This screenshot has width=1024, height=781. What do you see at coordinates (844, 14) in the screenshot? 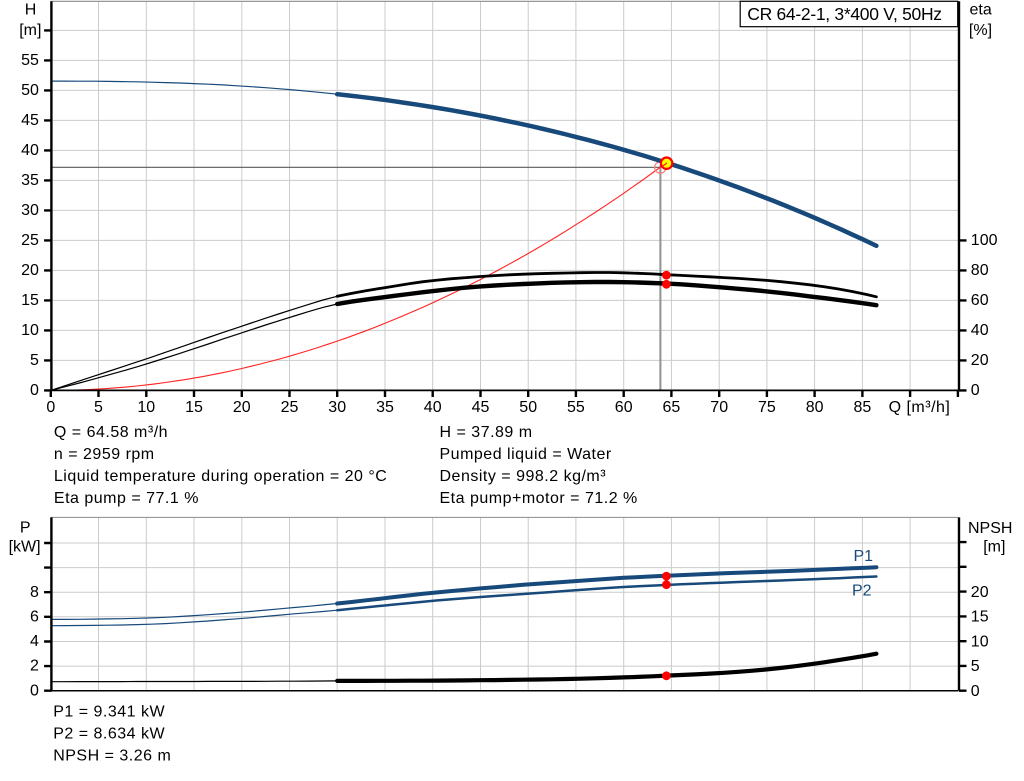
I see `svg-text: CR 64-2-1, 3*400 V, 50Hz` at bounding box center [844, 14].